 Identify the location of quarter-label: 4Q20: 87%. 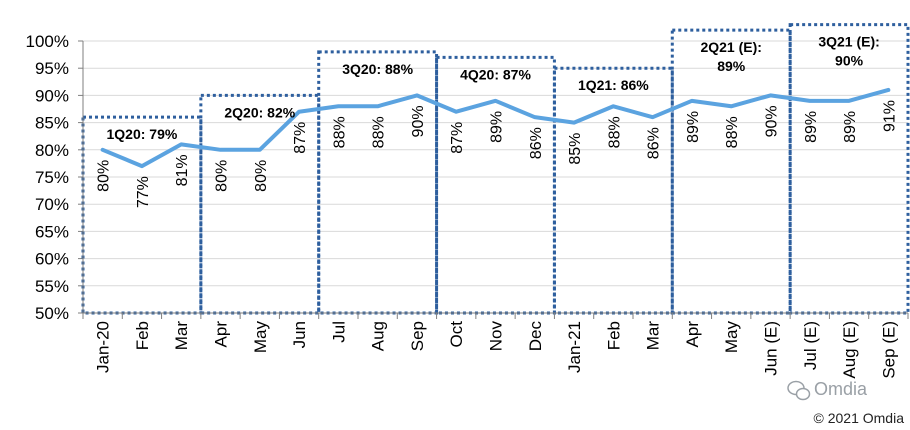
(495, 74).